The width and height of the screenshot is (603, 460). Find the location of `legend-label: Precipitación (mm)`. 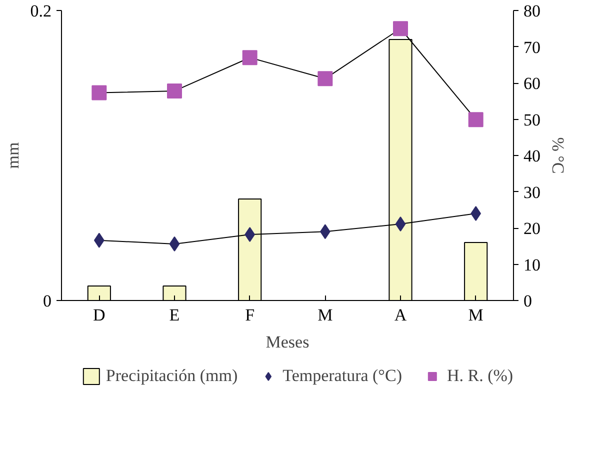

legend-label: Precipitación (mm) is located at coordinates (172, 376).